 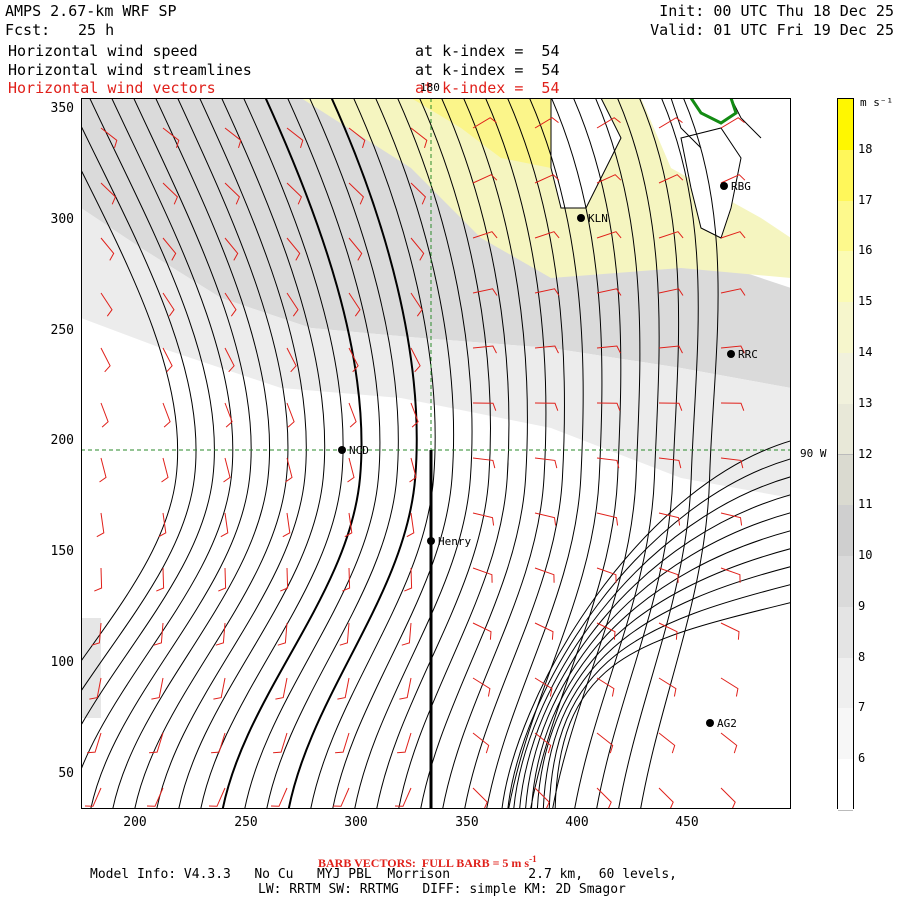 I want to click on colorbar-label: 13, so click(x=865, y=402).